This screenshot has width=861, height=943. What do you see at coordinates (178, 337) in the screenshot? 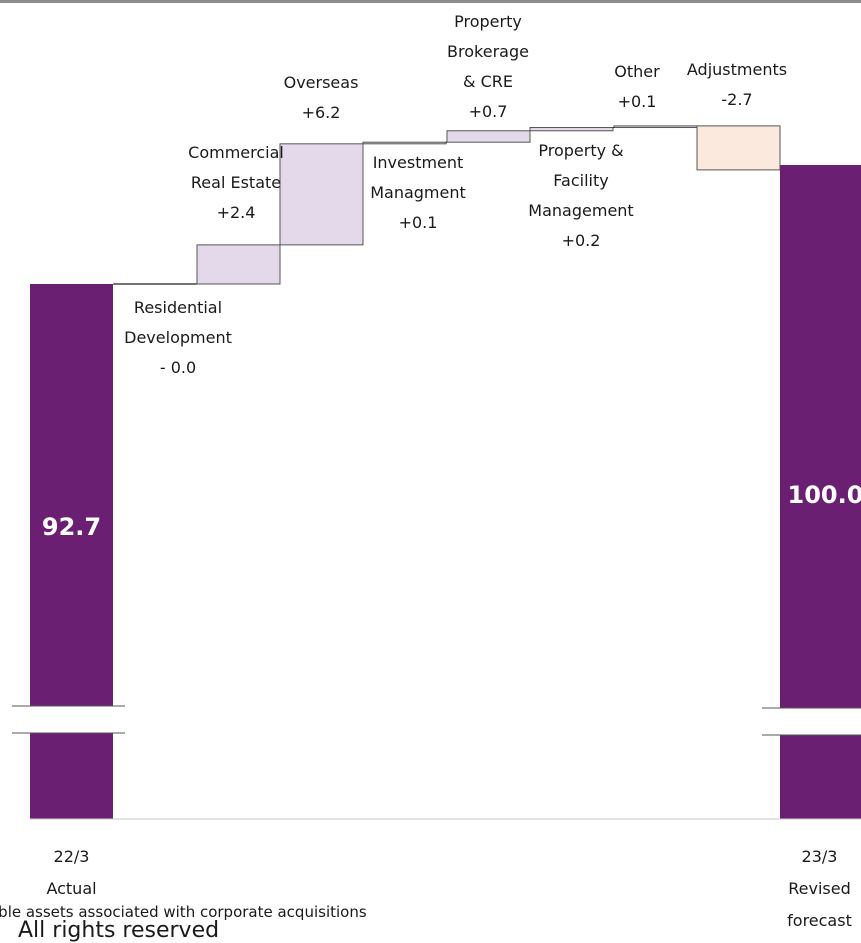
I see `step-label-1-line: Development` at bounding box center [178, 337].